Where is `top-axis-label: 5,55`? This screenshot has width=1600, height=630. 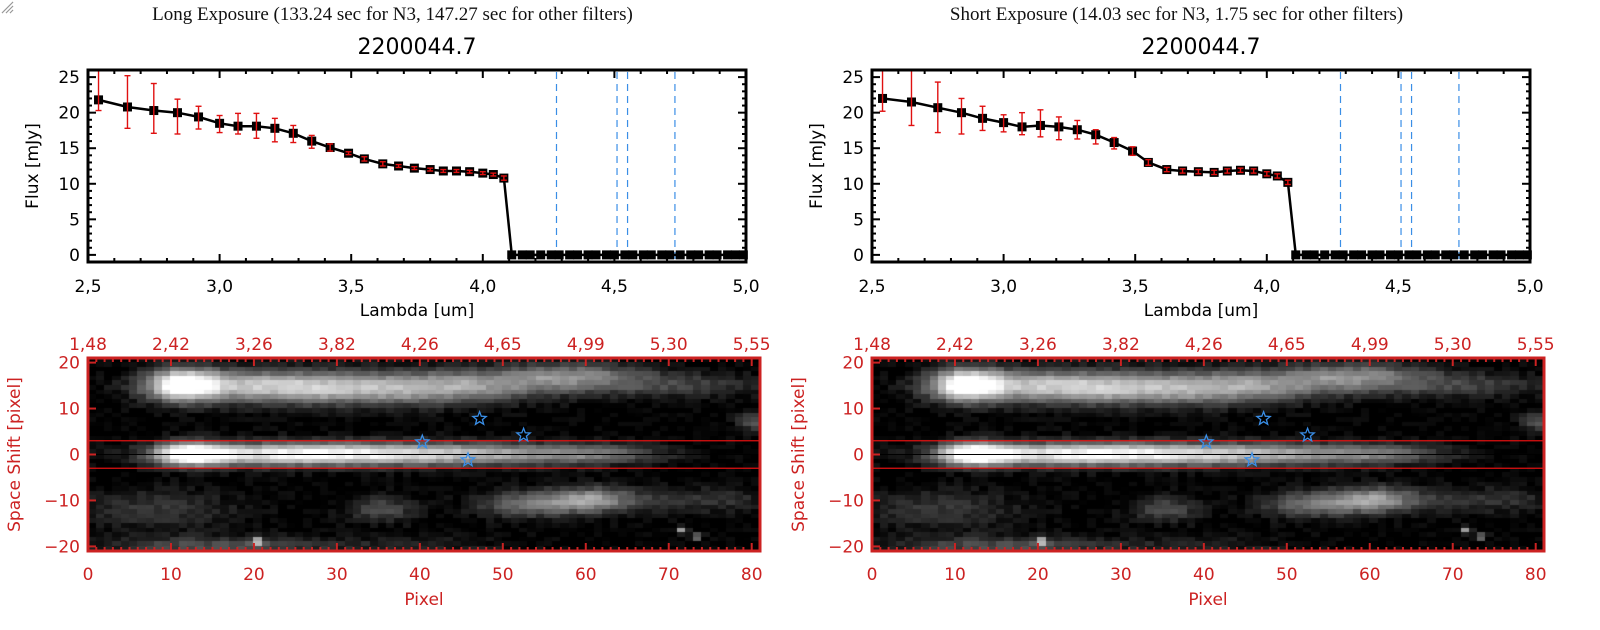 top-axis-label: 5,55 is located at coordinates (752, 345).